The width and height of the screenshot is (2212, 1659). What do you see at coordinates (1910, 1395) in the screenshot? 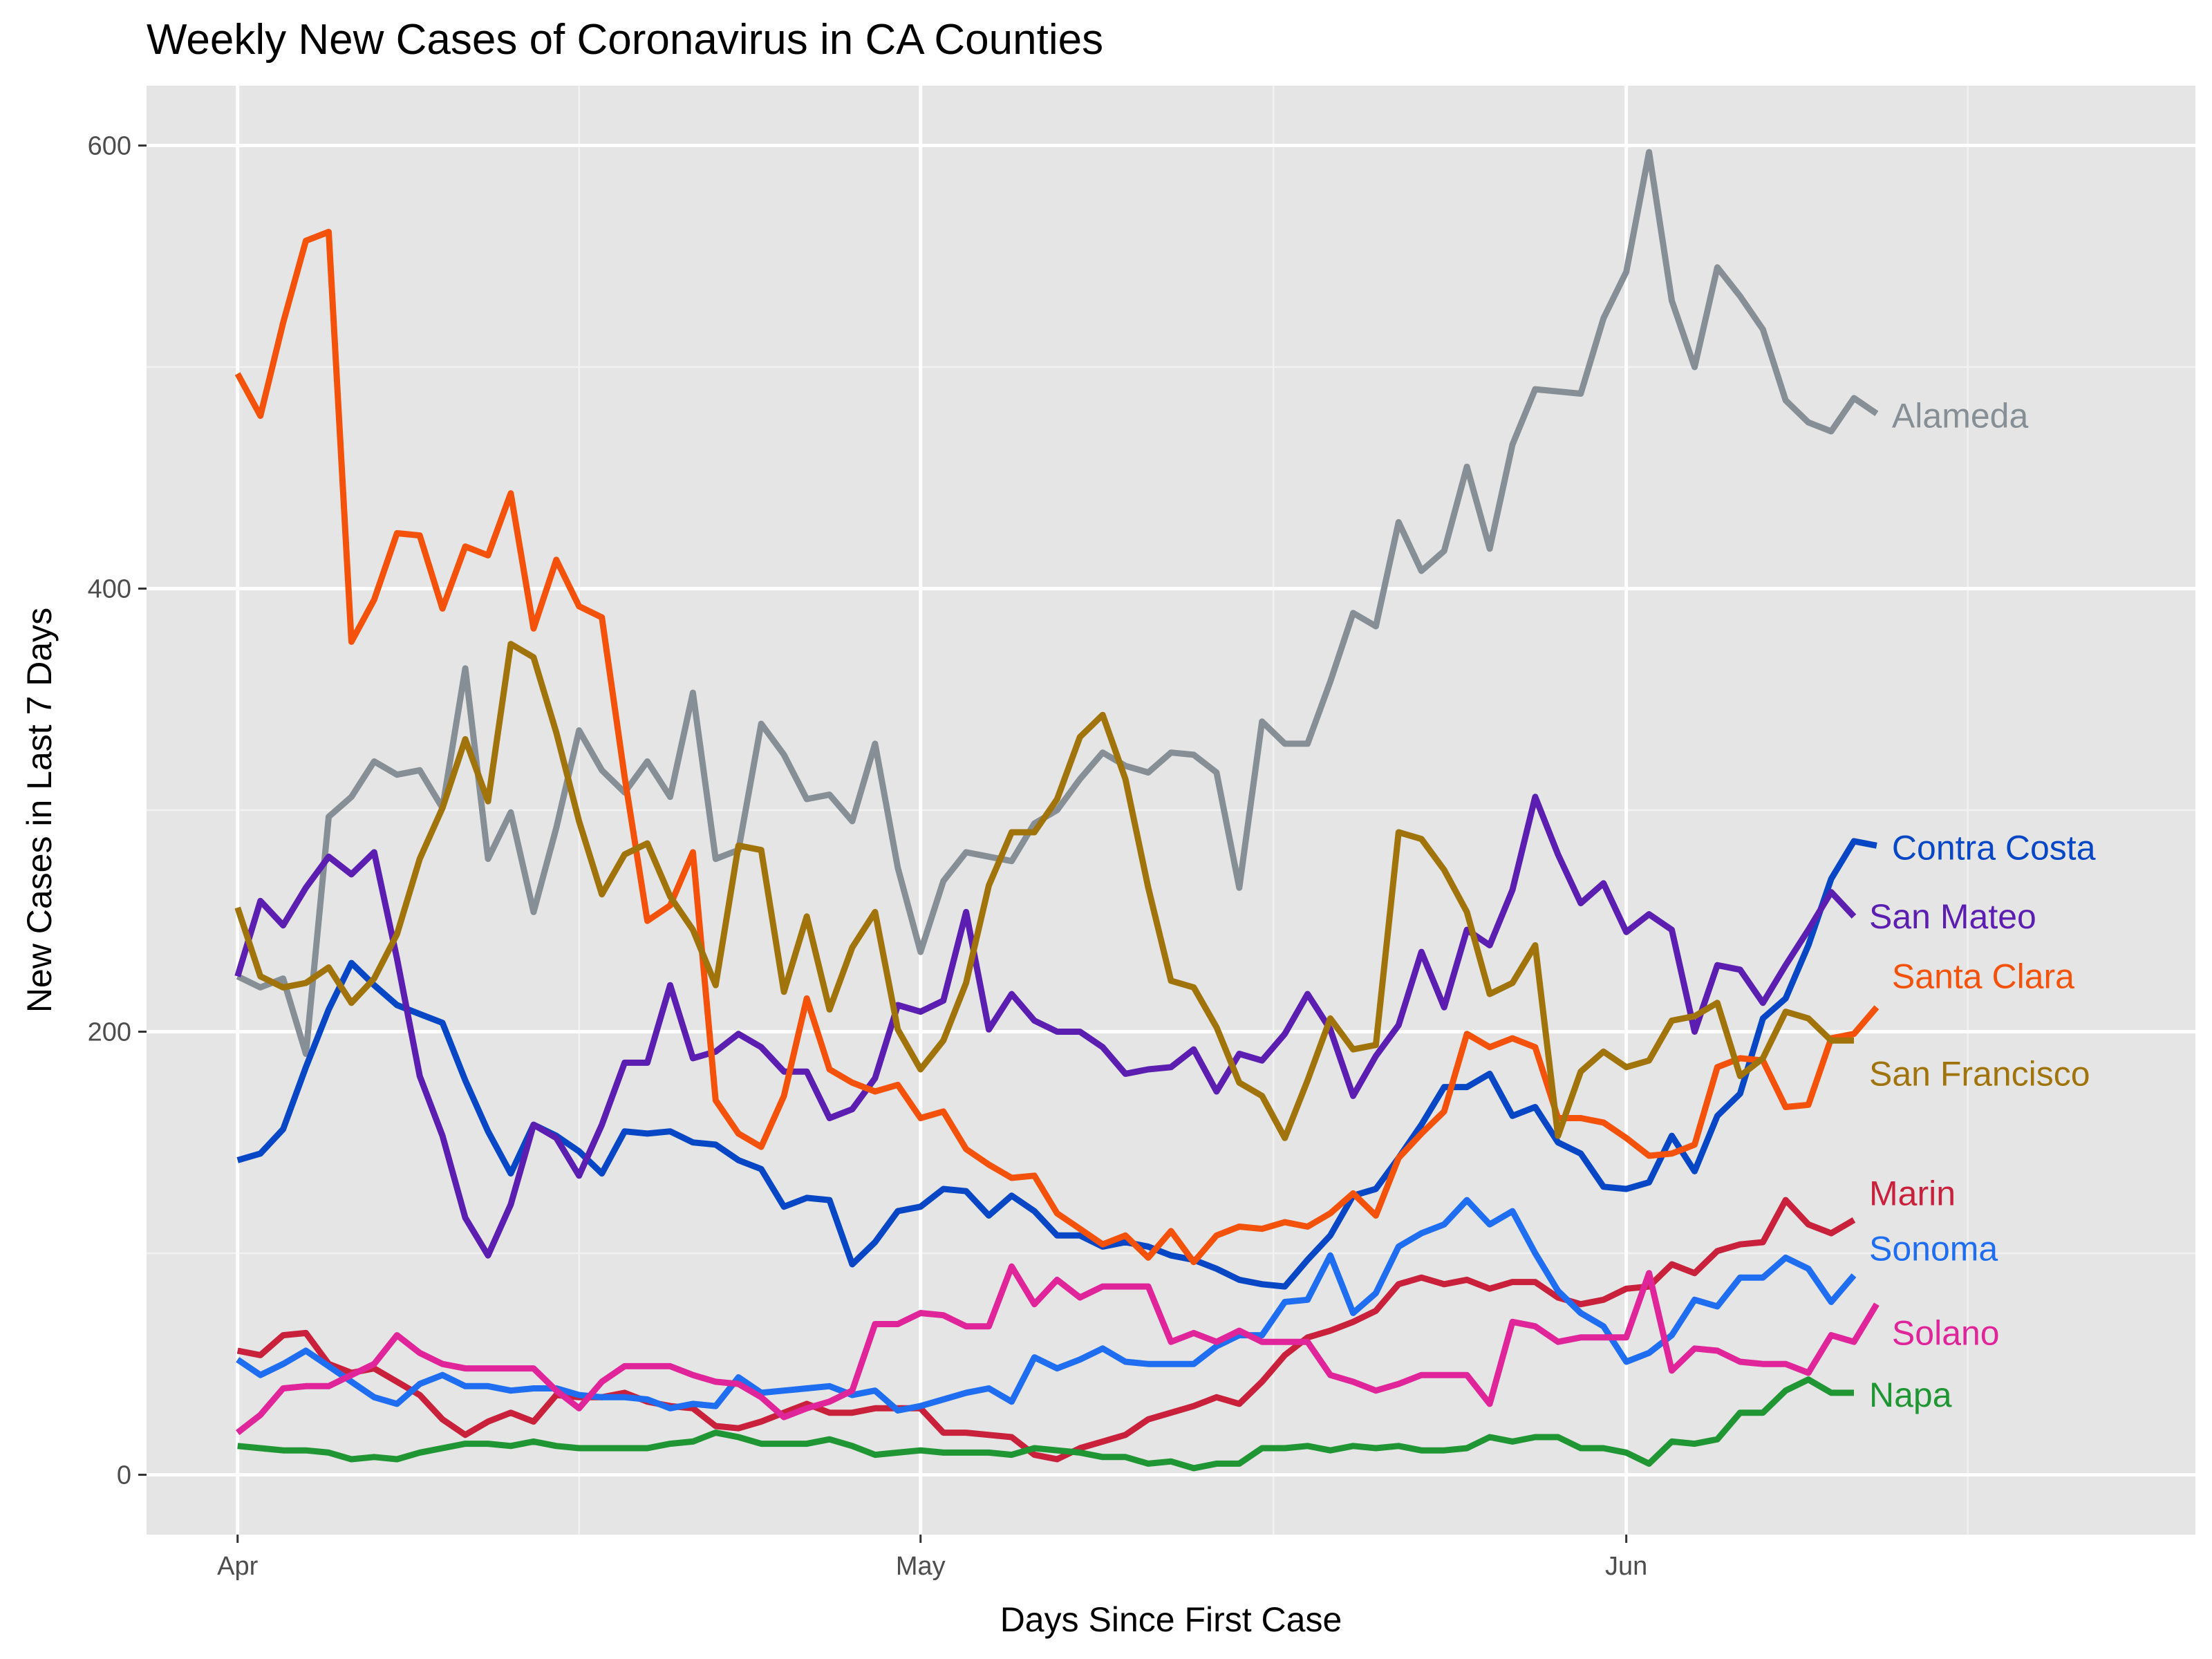
I see `series-label-napa: Napa` at bounding box center [1910, 1395].